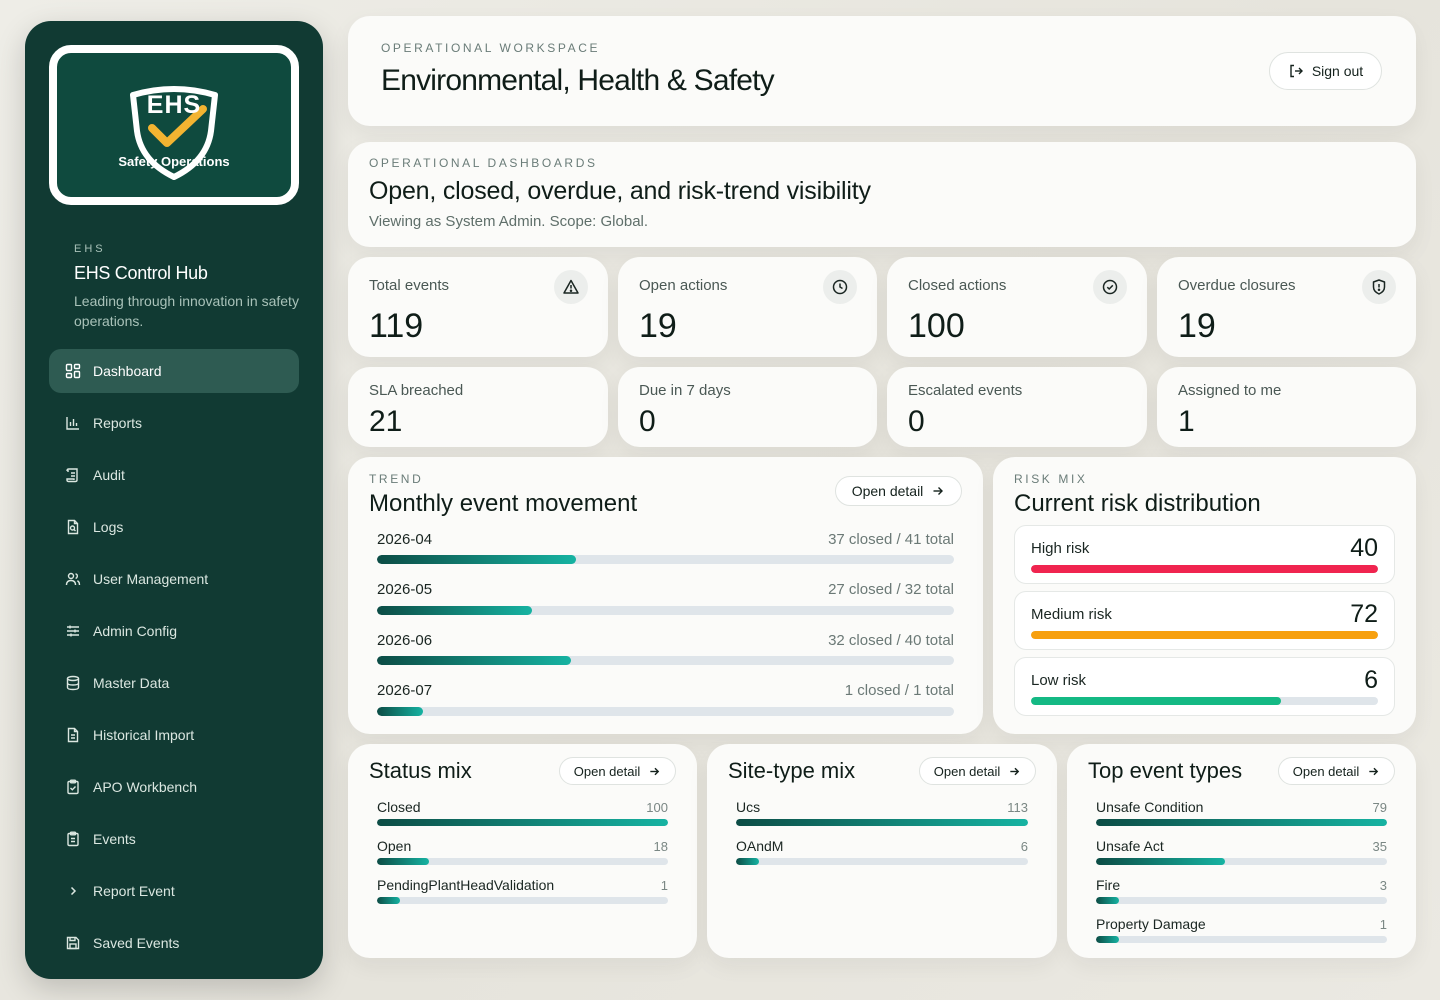 This screenshot has height=1000, width=1440. I want to click on stat-card-overdue-closures: Overdue closures 19, so click(1286, 307).